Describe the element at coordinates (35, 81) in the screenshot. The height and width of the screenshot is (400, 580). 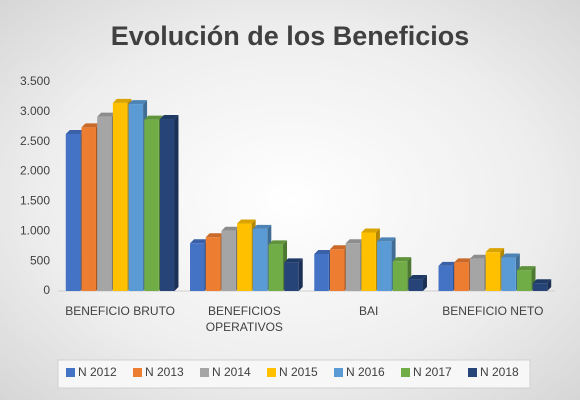
I see `y-tick-label: 3.500` at that location.